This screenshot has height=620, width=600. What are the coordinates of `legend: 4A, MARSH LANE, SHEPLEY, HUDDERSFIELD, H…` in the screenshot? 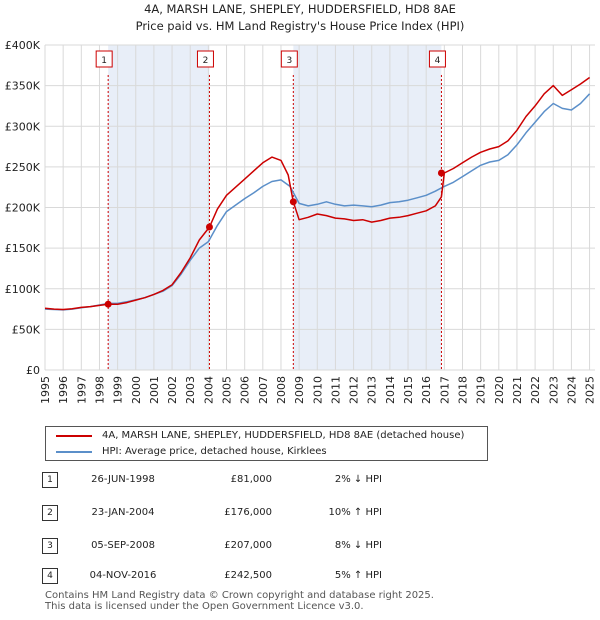 It's located at (266, 443).